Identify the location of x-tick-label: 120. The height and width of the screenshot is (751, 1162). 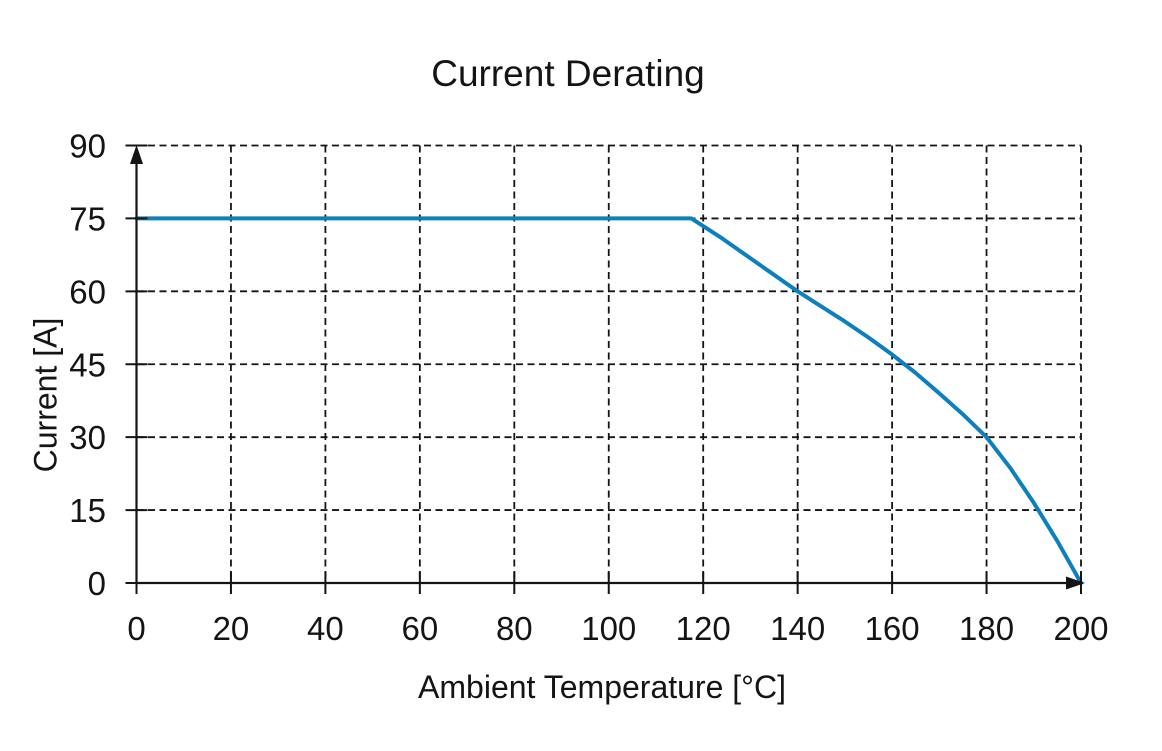
(703, 628).